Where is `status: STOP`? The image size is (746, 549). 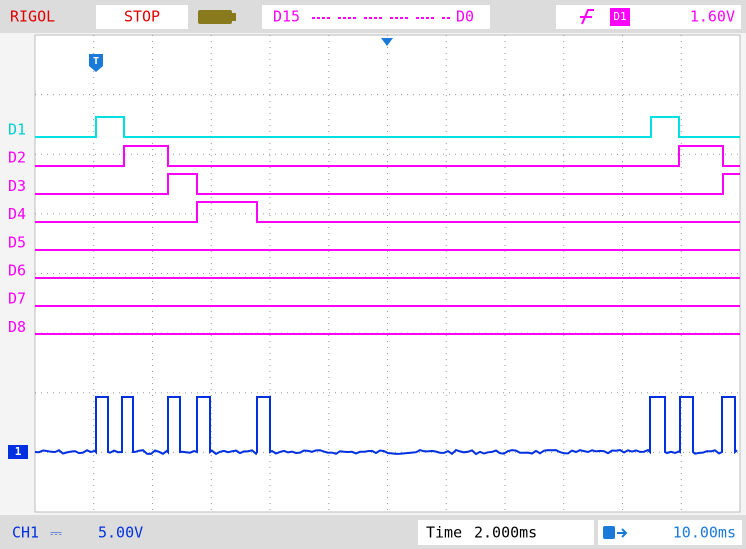
status: STOP is located at coordinates (142, 17).